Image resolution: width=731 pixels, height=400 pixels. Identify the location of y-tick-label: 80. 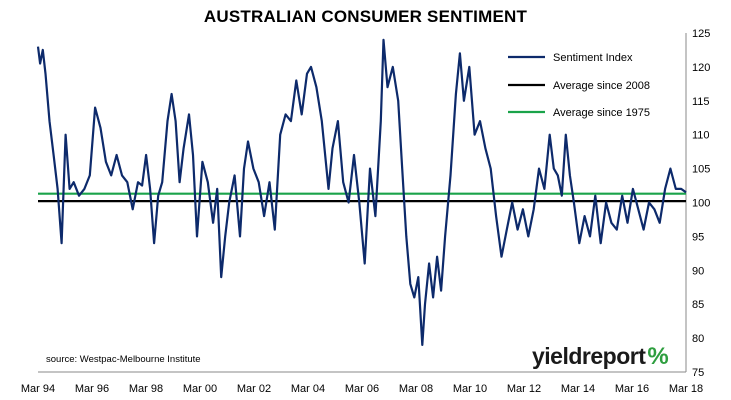
(698, 339).